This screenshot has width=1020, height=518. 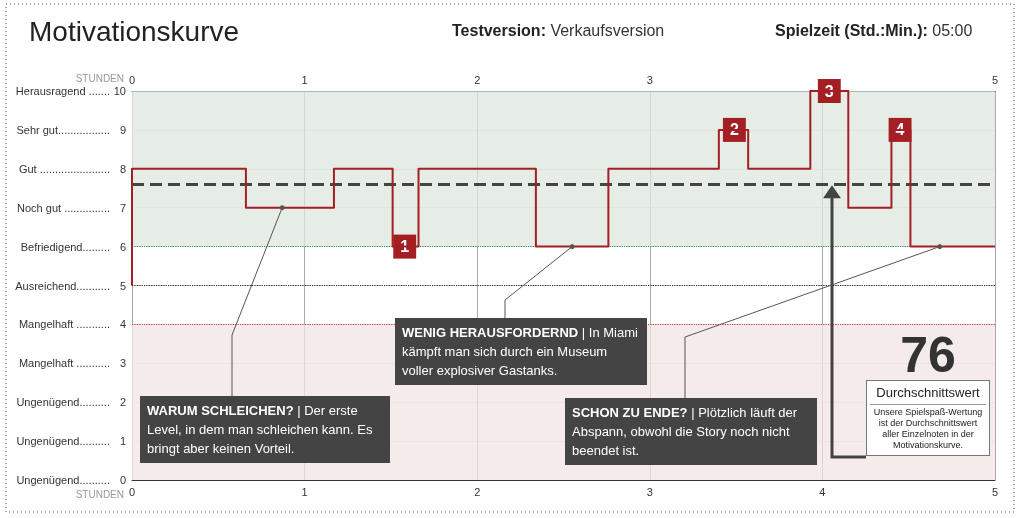 I want to click on x-tick-label: 1, so click(x=304, y=491).